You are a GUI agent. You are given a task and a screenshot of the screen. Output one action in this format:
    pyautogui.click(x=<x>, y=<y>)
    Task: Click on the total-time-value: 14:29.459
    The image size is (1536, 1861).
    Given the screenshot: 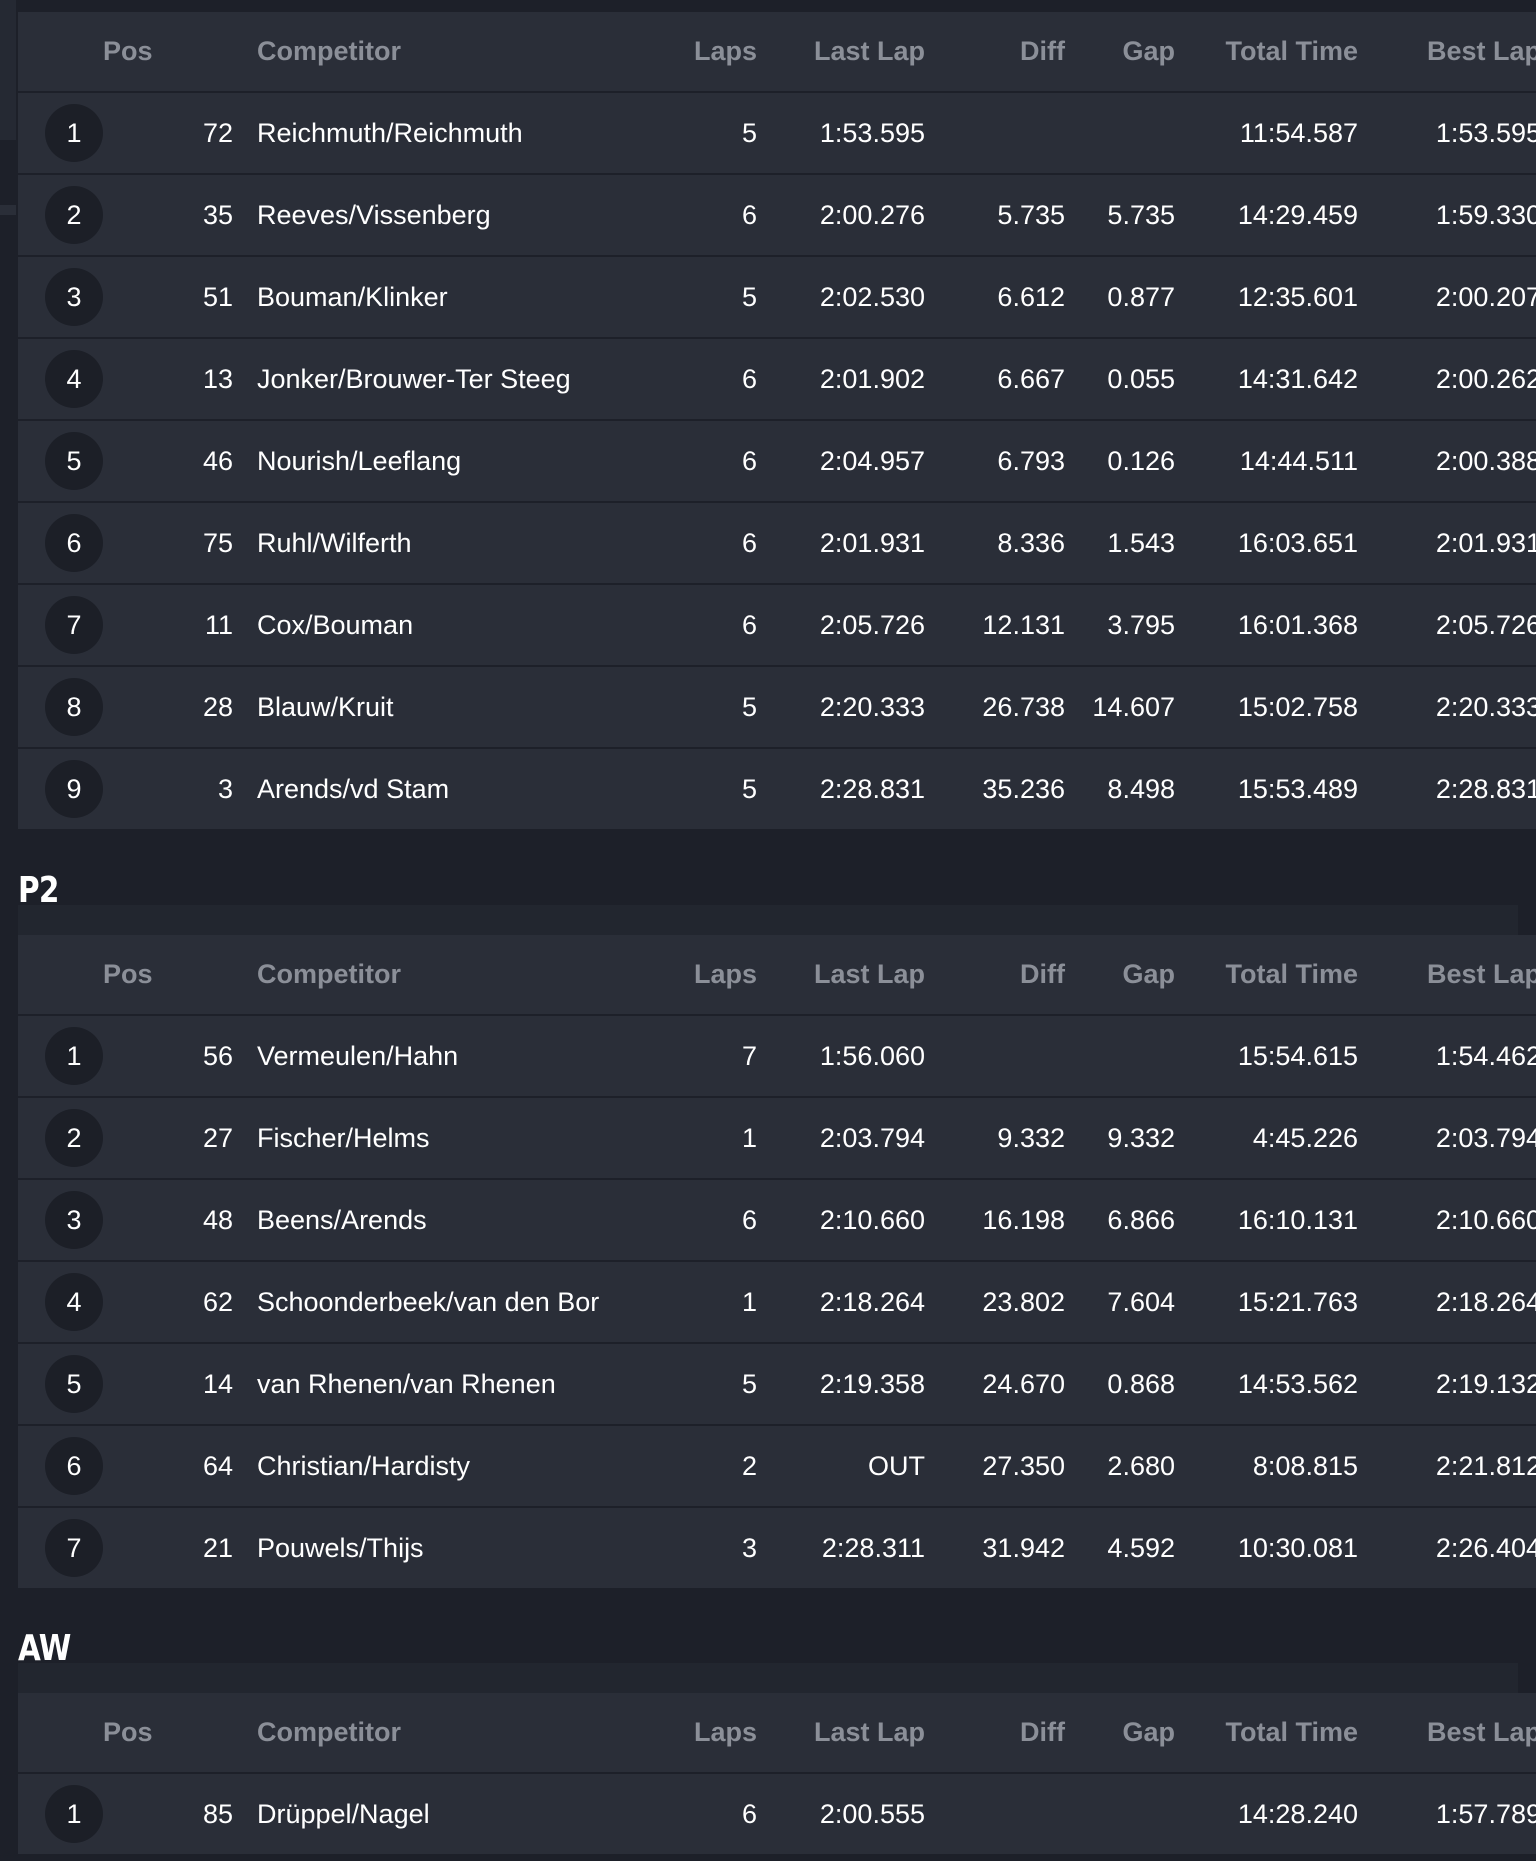 What is the action you would take?
    pyautogui.click(x=1266, y=215)
    